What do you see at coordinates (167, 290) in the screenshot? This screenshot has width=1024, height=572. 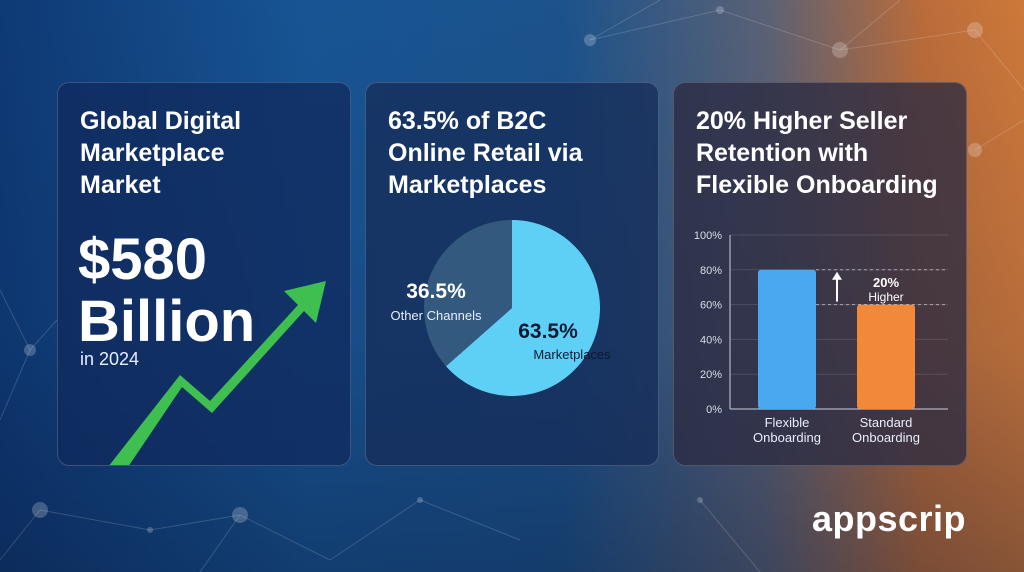 I see `market-size-value: $580 Billion` at bounding box center [167, 290].